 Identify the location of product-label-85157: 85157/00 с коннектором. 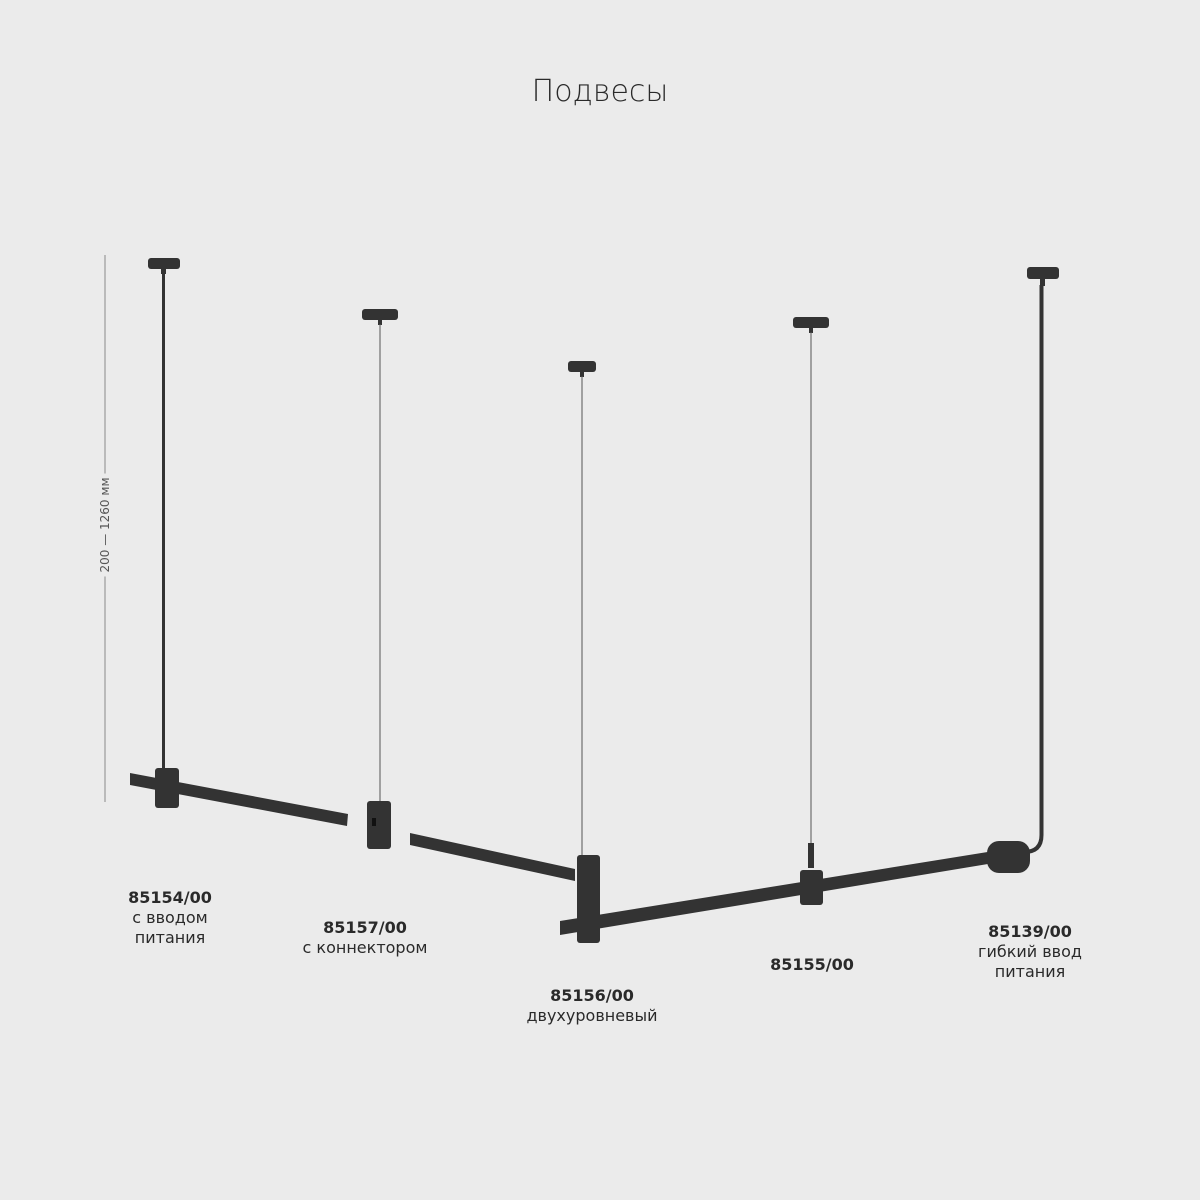
(365, 938).